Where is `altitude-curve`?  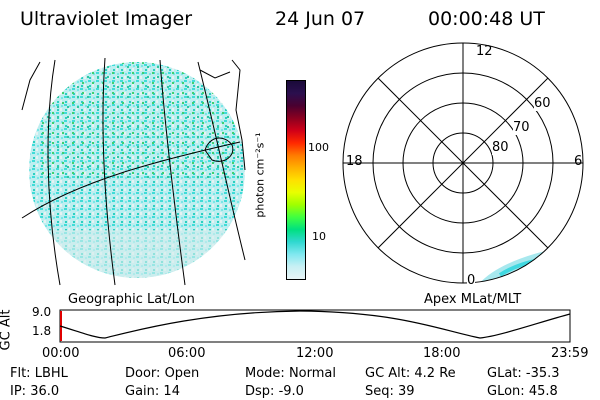
altitude-curve is located at coordinates (315, 324).